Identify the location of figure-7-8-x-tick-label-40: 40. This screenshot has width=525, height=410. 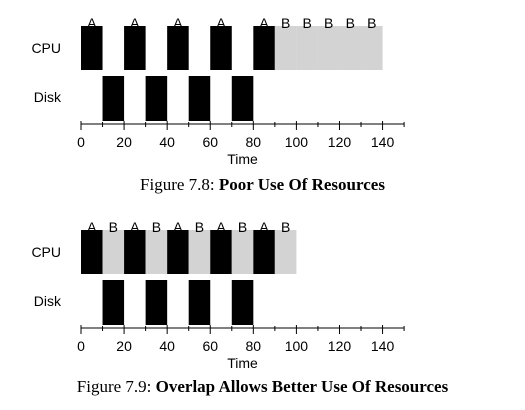
(167, 142).